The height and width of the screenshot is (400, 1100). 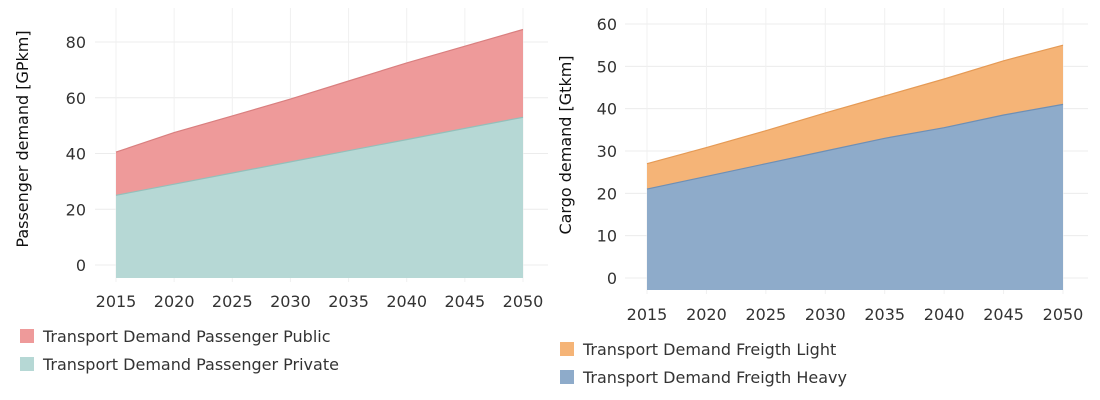 What do you see at coordinates (27, 336) in the screenshot?
I see `legend-swatch-passenger-public` at bounding box center [27, 336].